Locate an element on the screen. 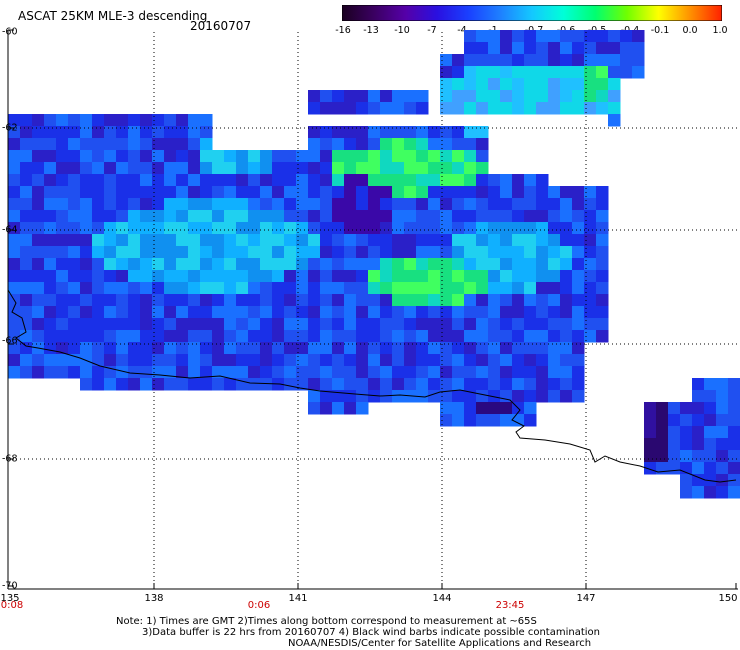 This screenshot has height=650, width=740. colorbar-tick-label: -7 is located at coordinates (432, 30).